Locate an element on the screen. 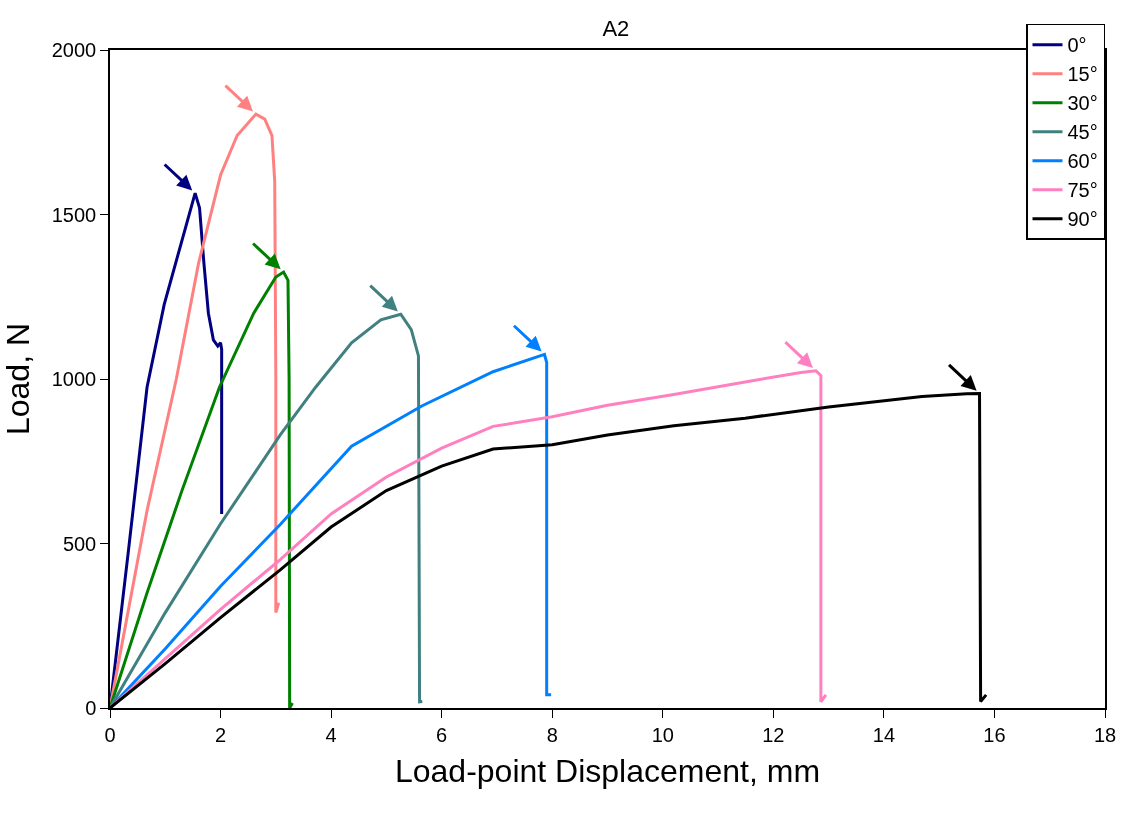  x-tick-label: 6 is located at coordinates (442, 734).